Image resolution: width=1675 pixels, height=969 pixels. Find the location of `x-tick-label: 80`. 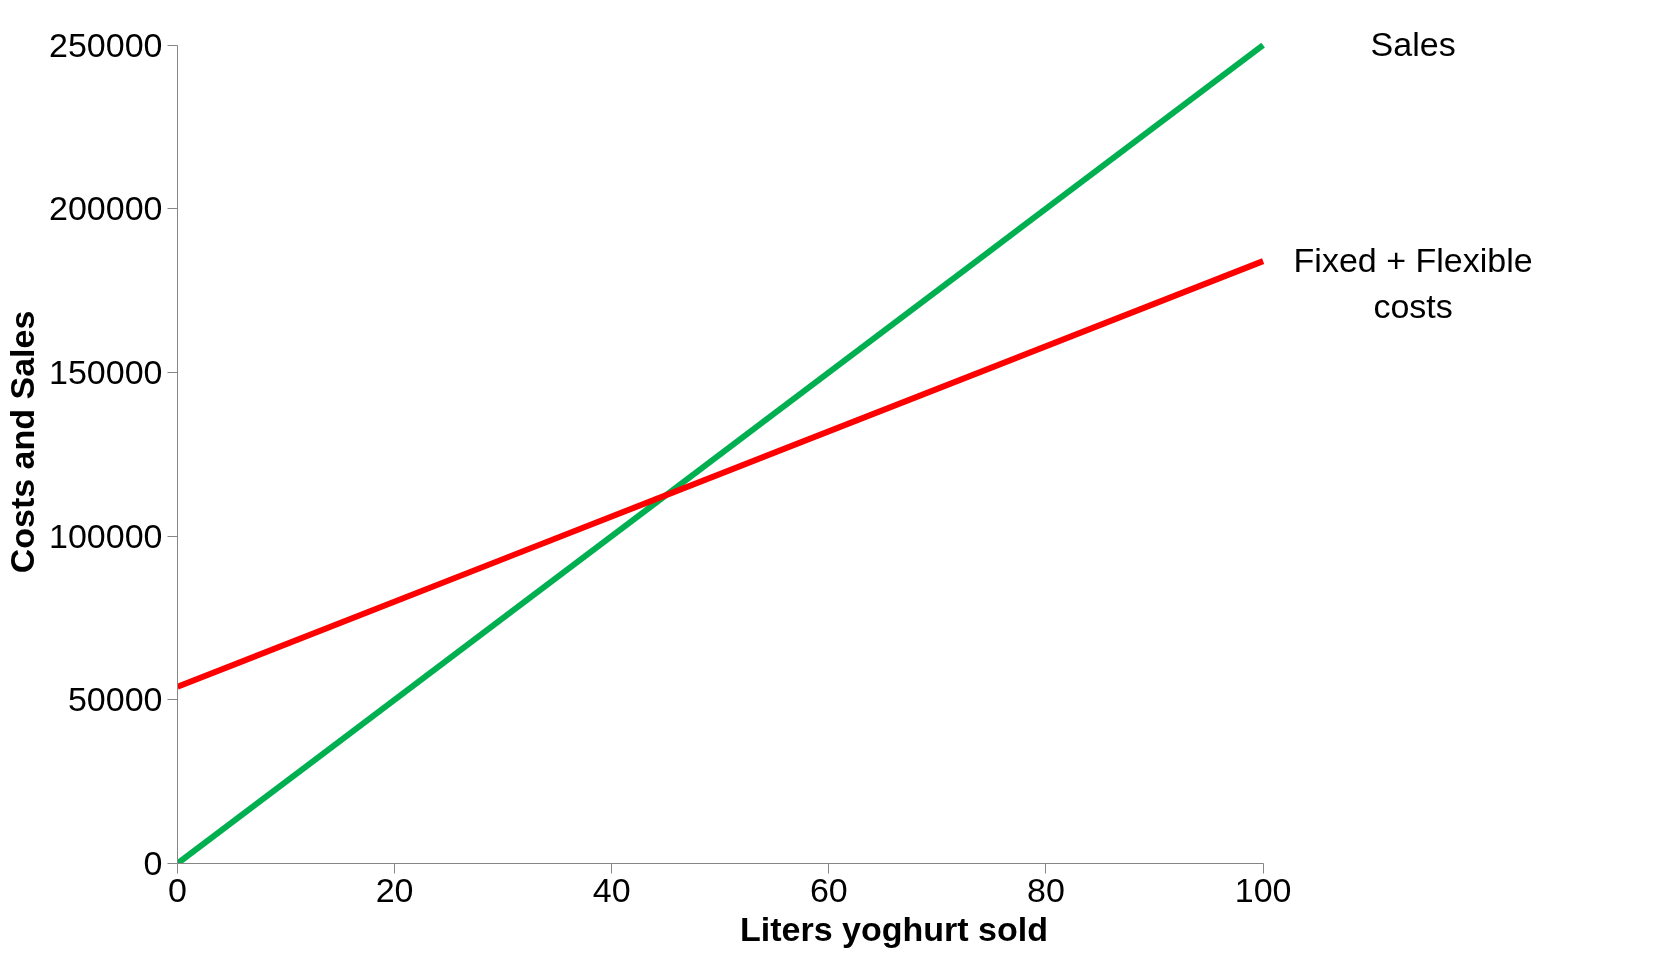

x-tick-label: 80 is located at coordinates (1046, 889).